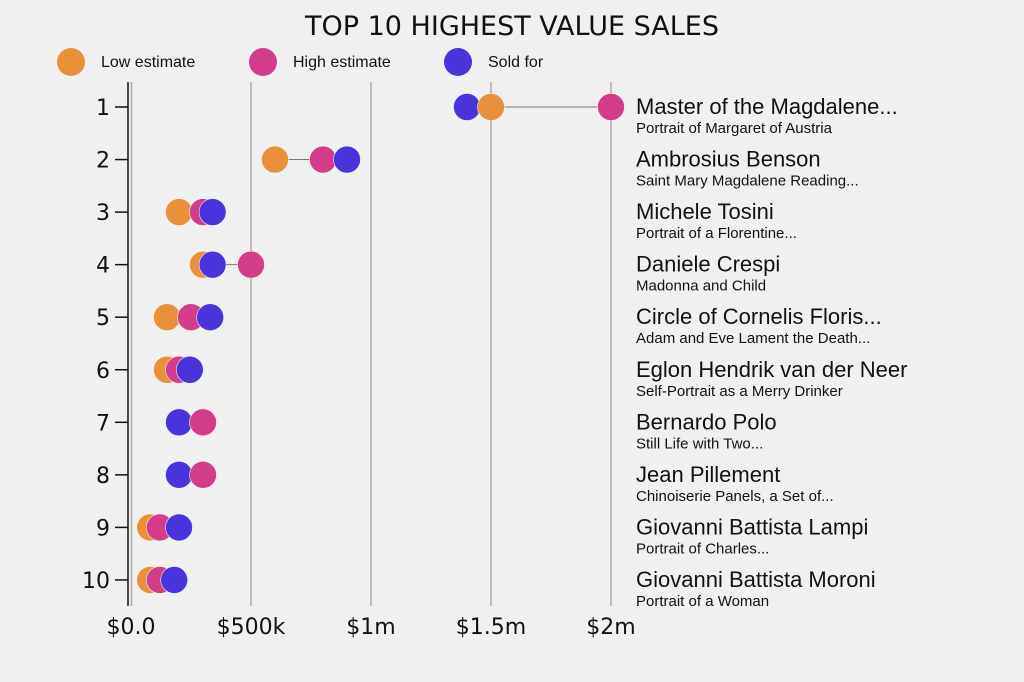 This screenshot has height=682, width=1024. What do you see at coordinates (103, 528) in the screenshot?
I see `rank-label: 9` at bounding box center [103, 528].